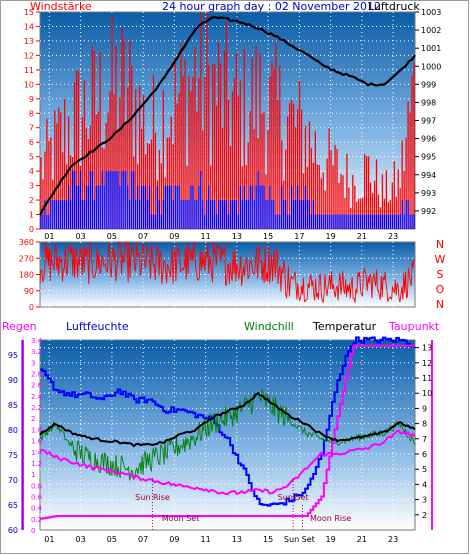 The height and width of the screenshot is (555, 470). Describe the element at coordinates (19, 326) in the screenshot. I see `rain-label: Regen` at that location.